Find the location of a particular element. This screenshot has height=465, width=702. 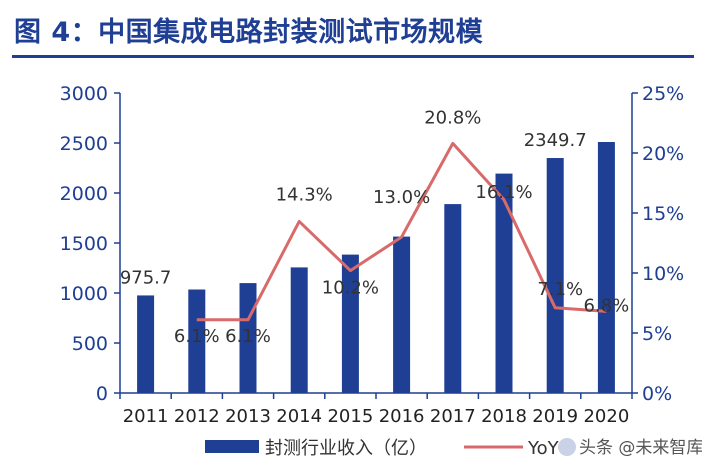

left-tick-label: 1500 is located at coordinates (84, 244).